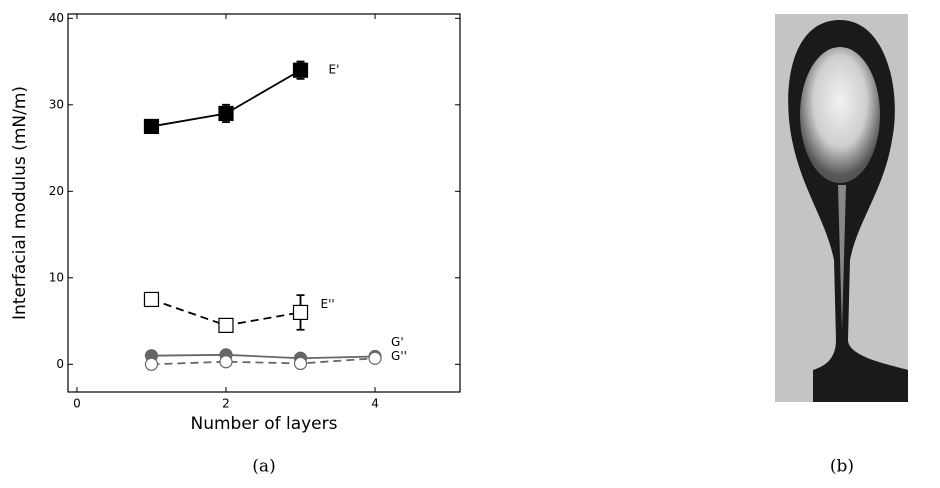 Image resolution: width=940 pixels, height=488 pixels. Describe the element at coordinates (399, 356) in the screenshot. I see `series-label: G''` at that location.